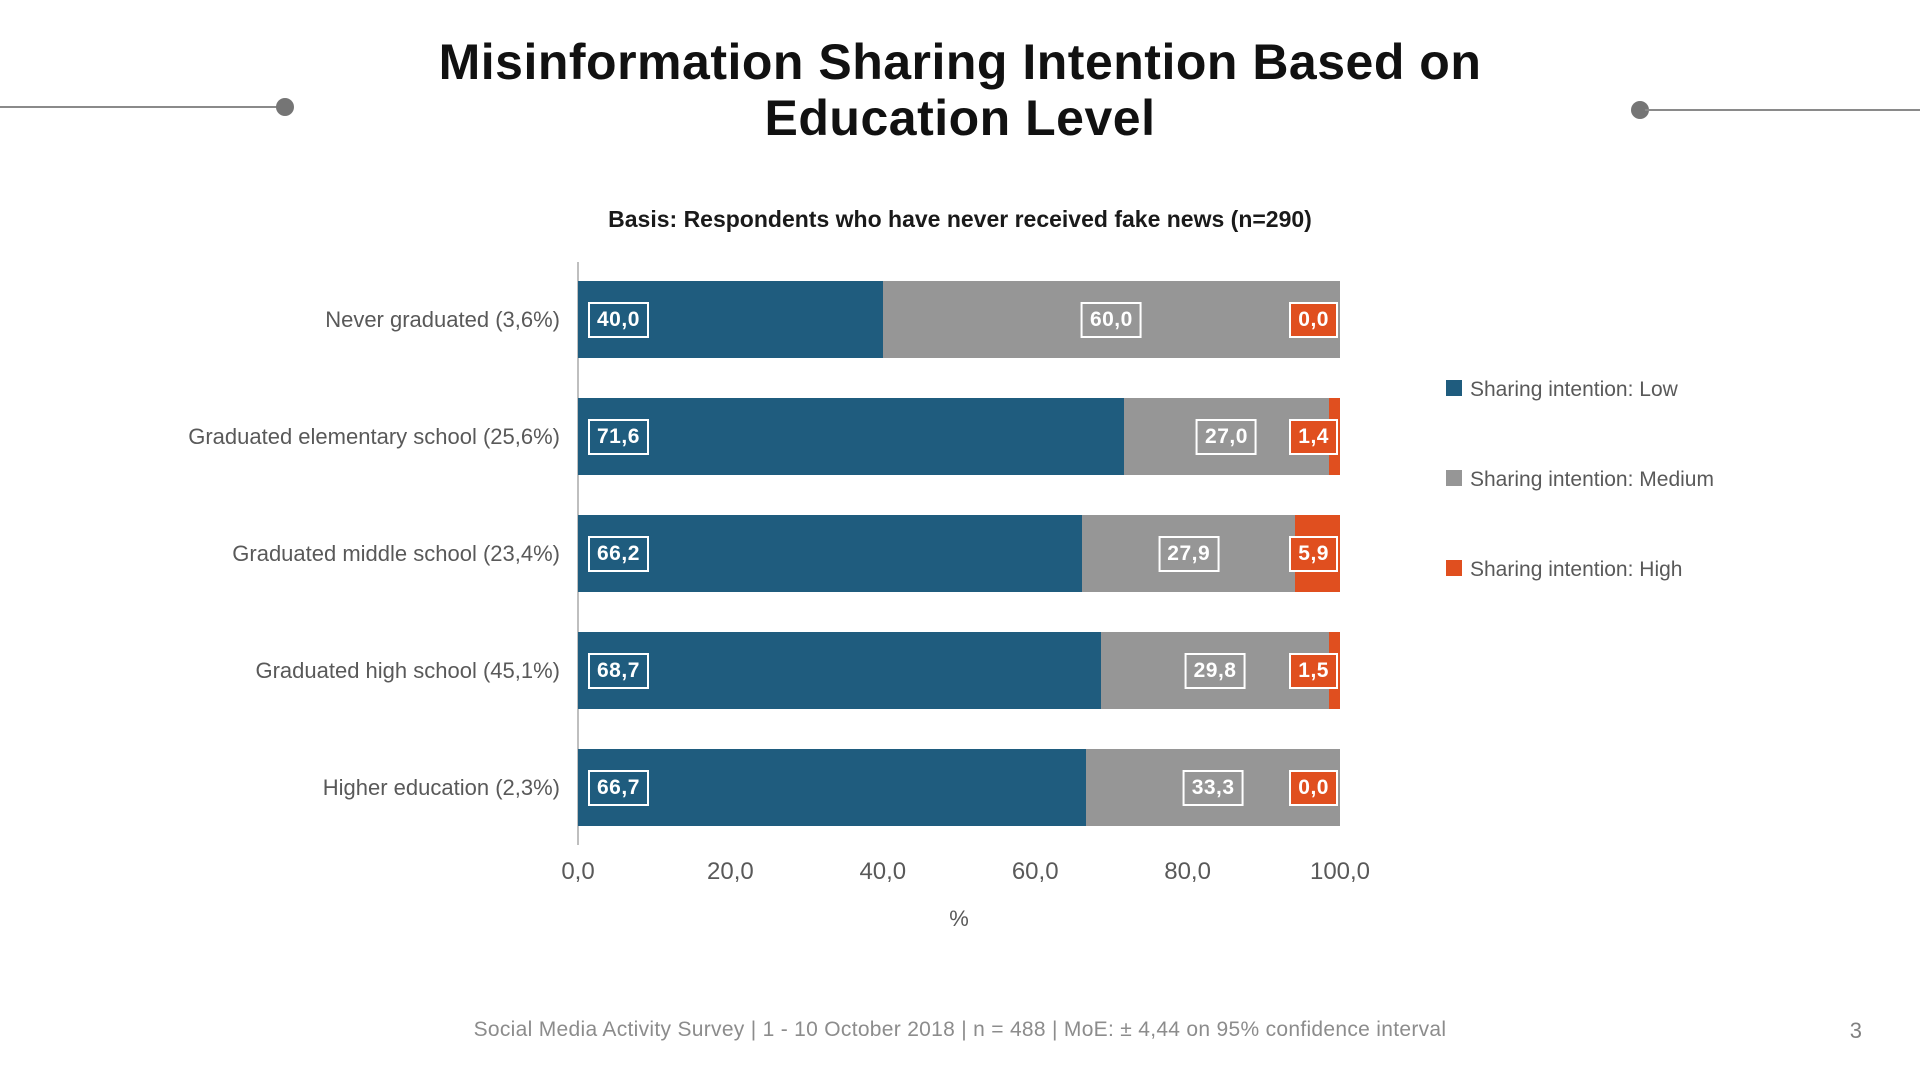 Image resolution: width=1920 pixels, height=1080 pixels. I want to click on x-axis-tick-label: 60,0, so click(1035, 871).